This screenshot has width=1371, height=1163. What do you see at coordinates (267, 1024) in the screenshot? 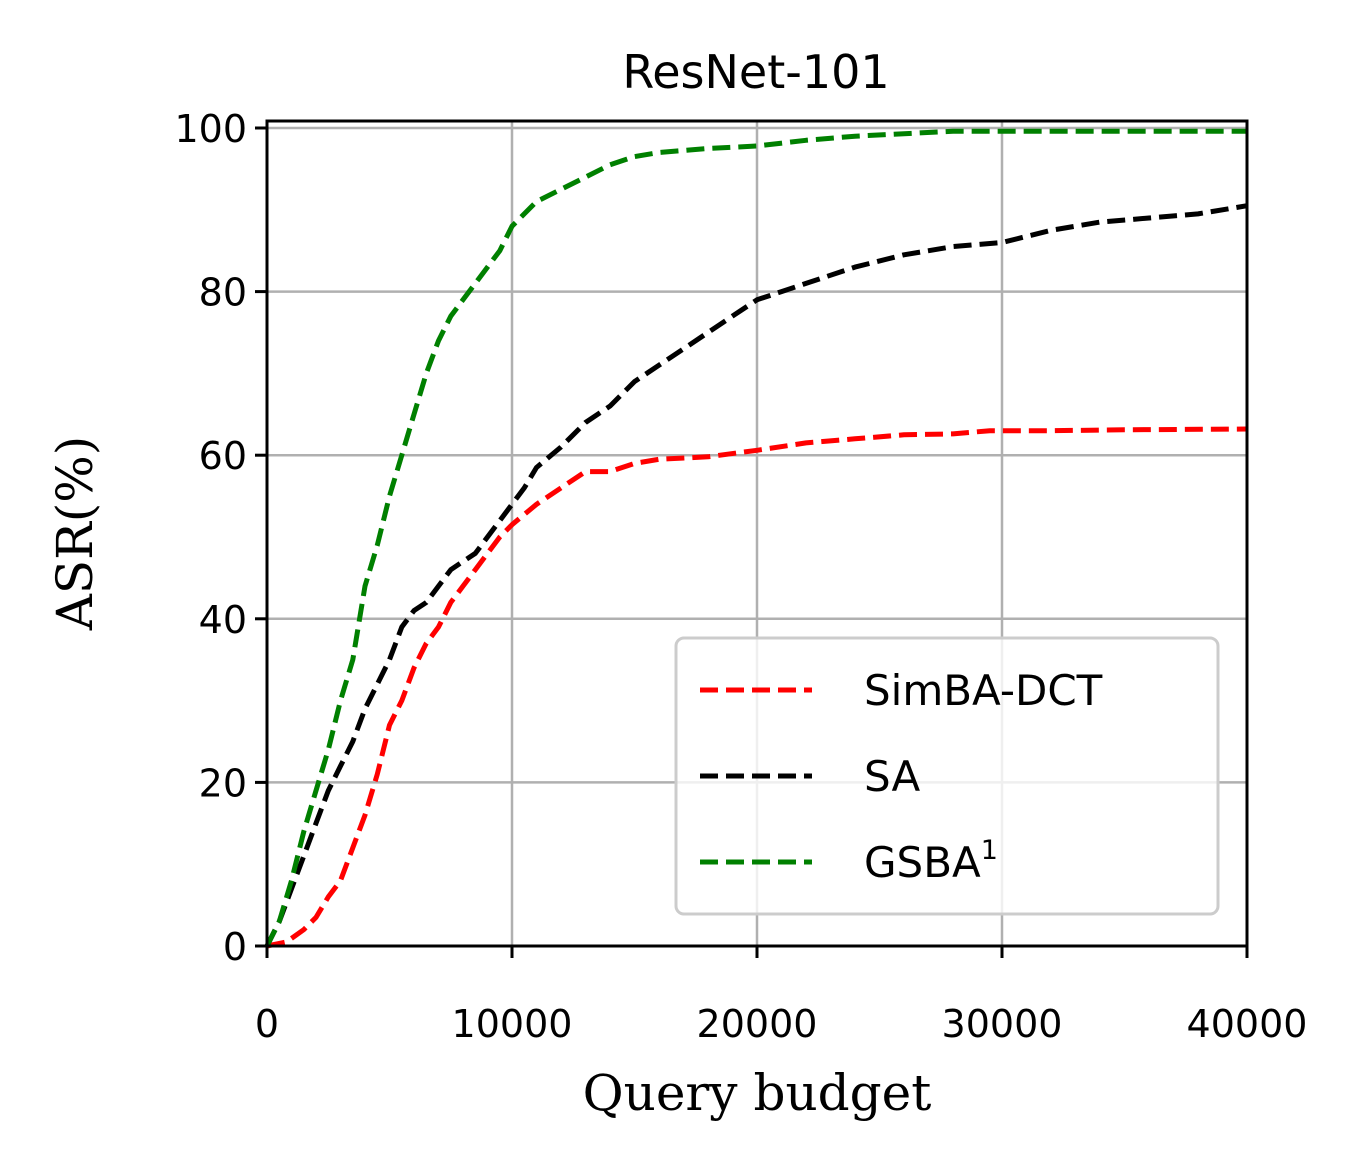
I see `x-tick-label: 0` at bounding box center [267, 1024].